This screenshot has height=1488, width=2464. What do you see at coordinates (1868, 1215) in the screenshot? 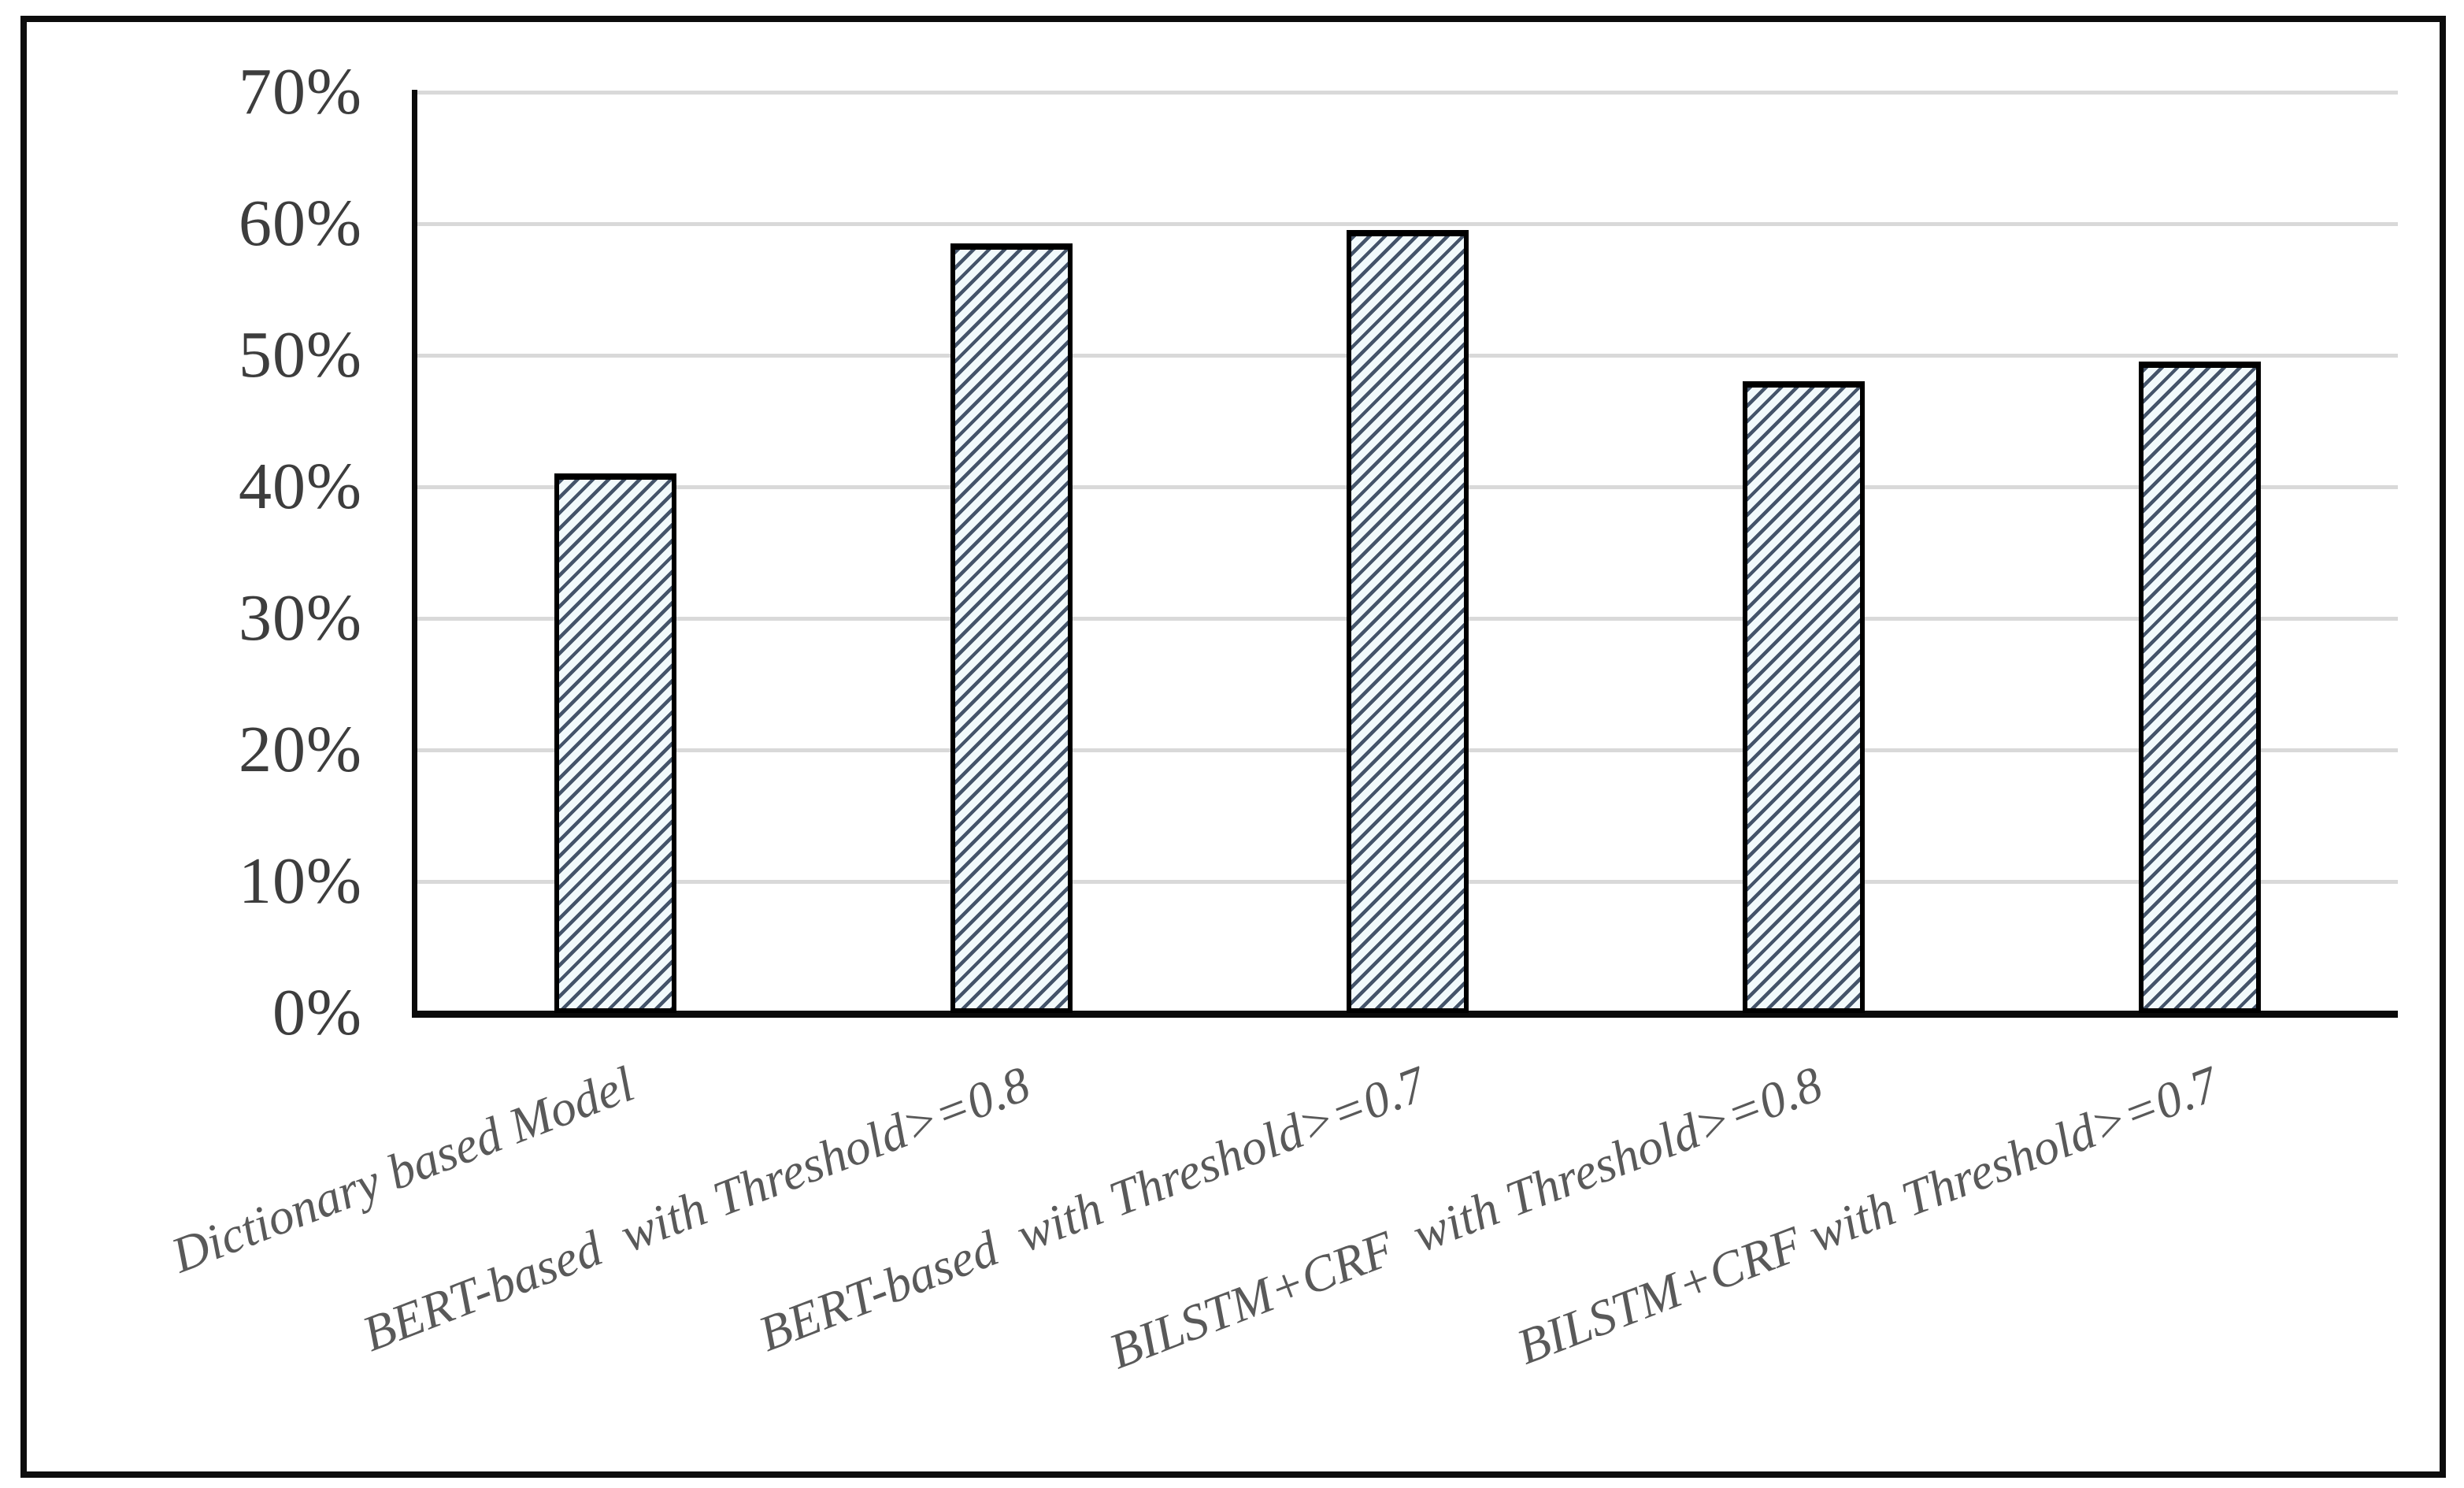
I see `x-tick-label-bilstm-crf-threshold-0-7: BILSTM+CRF with Threshold>=0.7` at bounding box center [1868, 1215].